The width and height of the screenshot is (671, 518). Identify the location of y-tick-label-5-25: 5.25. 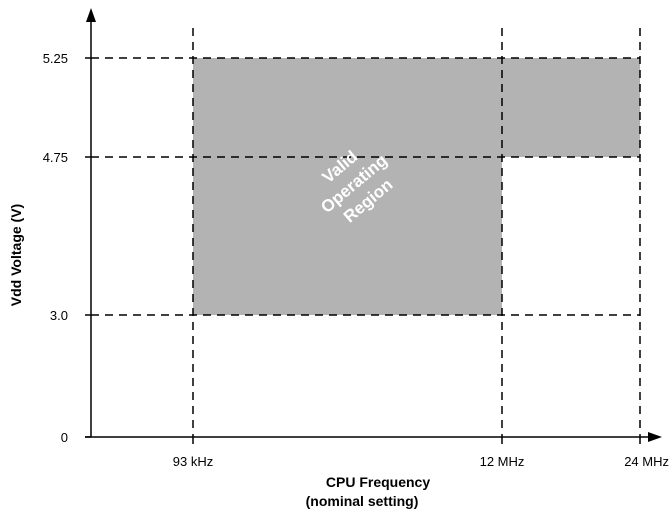
(55, 58).